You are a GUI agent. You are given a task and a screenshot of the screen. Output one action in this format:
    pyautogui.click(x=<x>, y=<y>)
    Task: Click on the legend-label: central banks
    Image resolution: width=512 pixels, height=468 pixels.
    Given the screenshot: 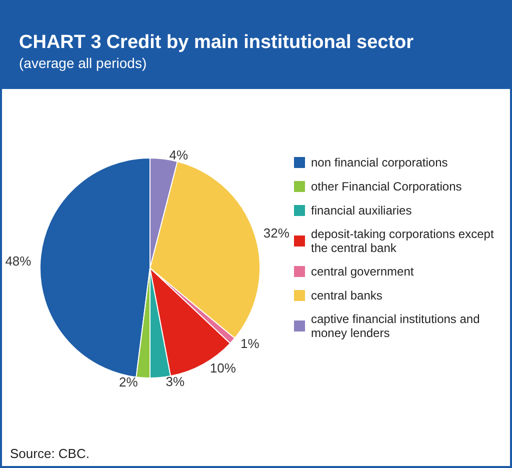 What is the action you would take?
    pyautogui.click(x=346, y=295)
    